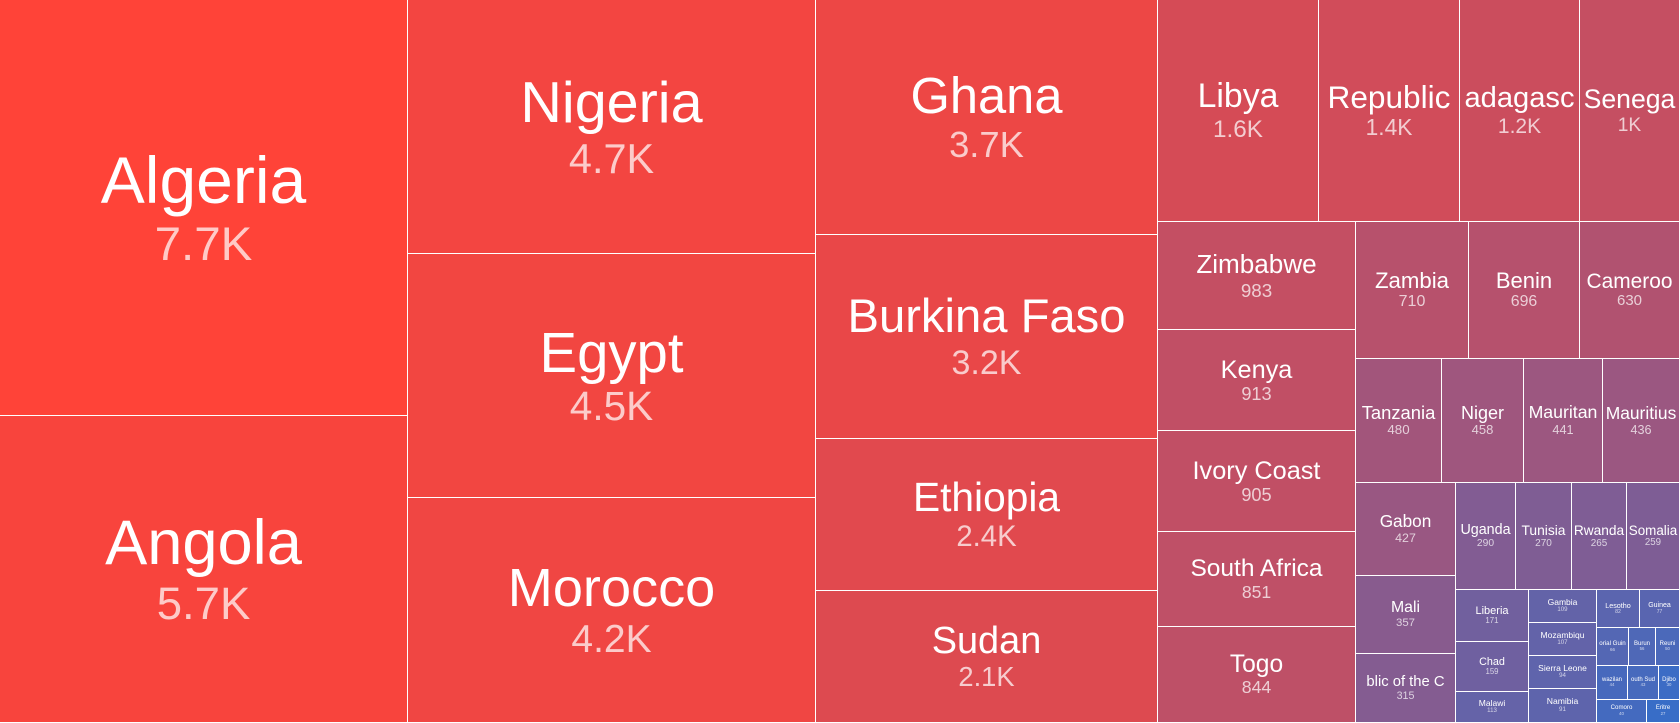  Describe the element at coordinates (1668, 647) in the screenshot. I see `treemap-tile-reuni: Reuni 50` at that location.